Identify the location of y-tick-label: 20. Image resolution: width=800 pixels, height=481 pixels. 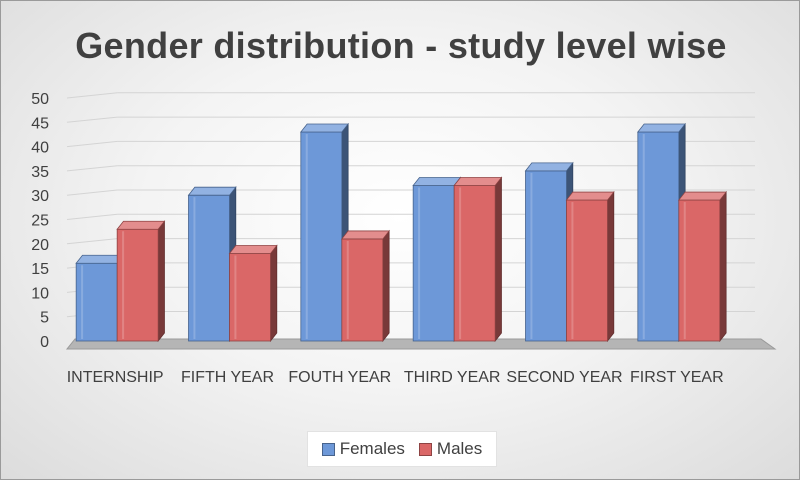
(40, 245).